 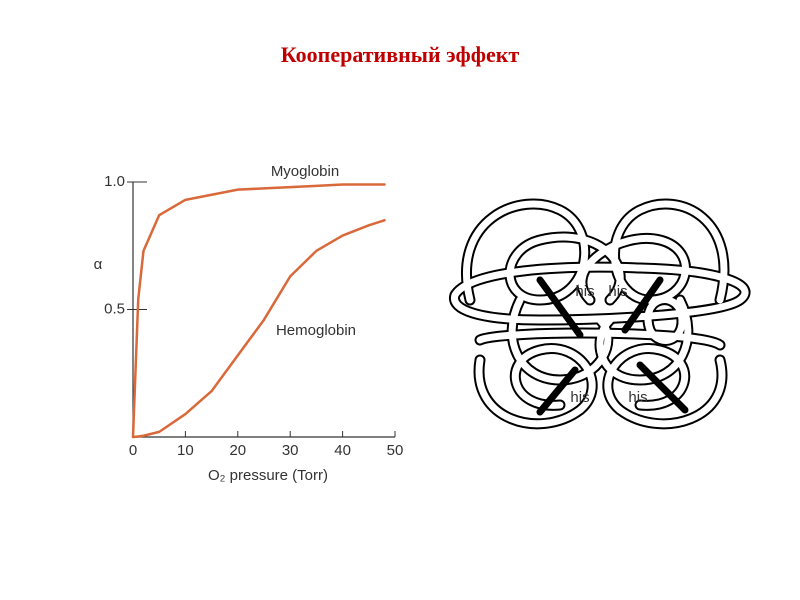 I want to click on y-axis-label: α, so click(x=98, y=264).